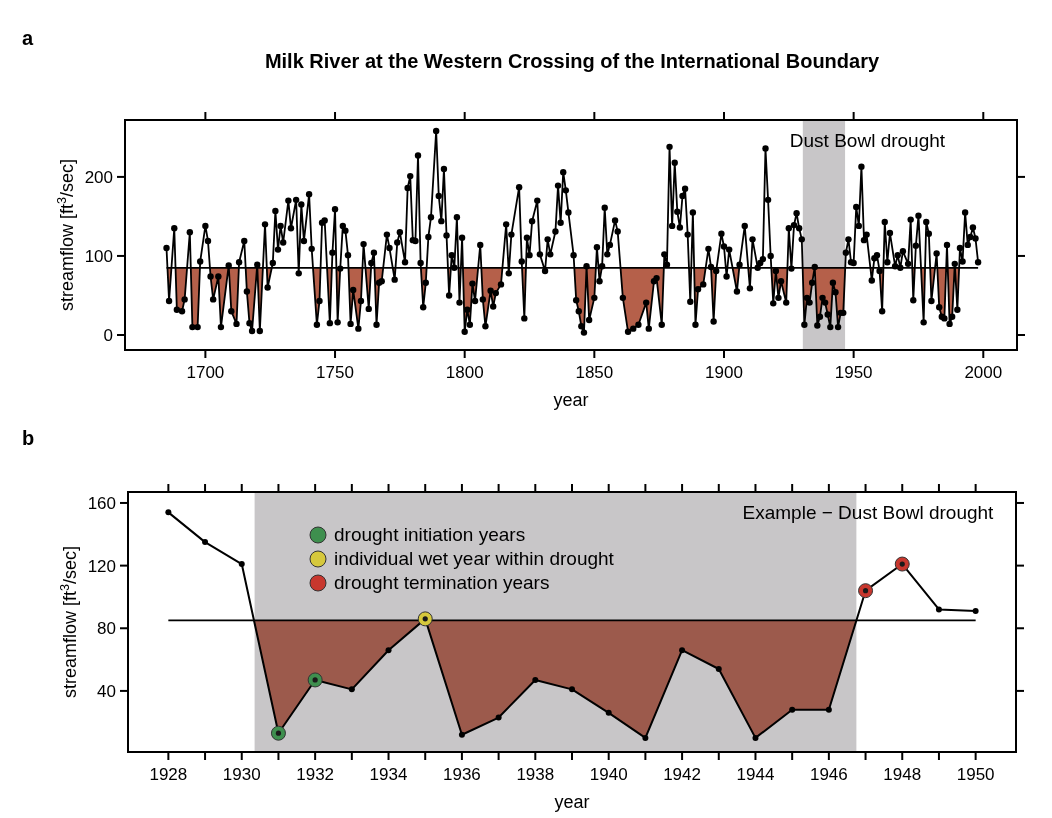  What do you see at coordinates (106, 691) in the screenshot?
I see `y-tick-label: 40` at bounding box center [106, 691].